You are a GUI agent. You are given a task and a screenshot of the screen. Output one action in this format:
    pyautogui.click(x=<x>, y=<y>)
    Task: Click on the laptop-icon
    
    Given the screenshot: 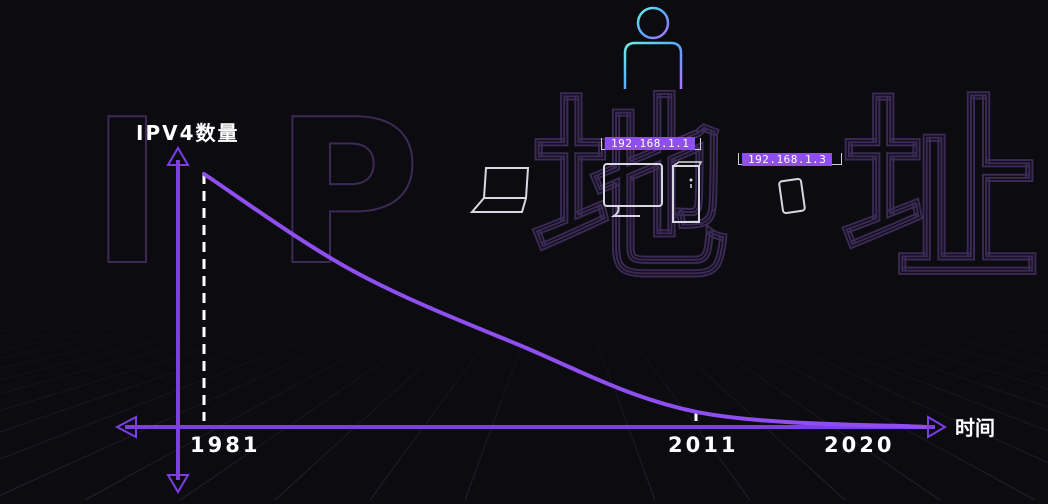 What is the action you would take?
    pyautogui.click(x=500, y=190)
    